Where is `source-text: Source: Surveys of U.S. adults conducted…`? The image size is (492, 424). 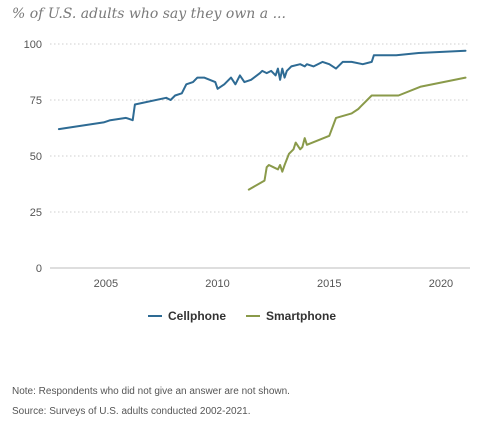
source-text: Source: Surveys of U.S. adults conducted… is located at coordinates (131, 411).